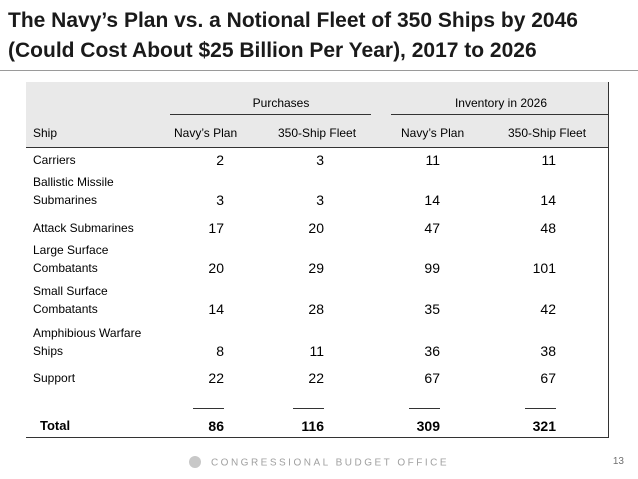  I want to click on table-row: Large Surface Combatants 20 29 99 101, so click(317, 260).